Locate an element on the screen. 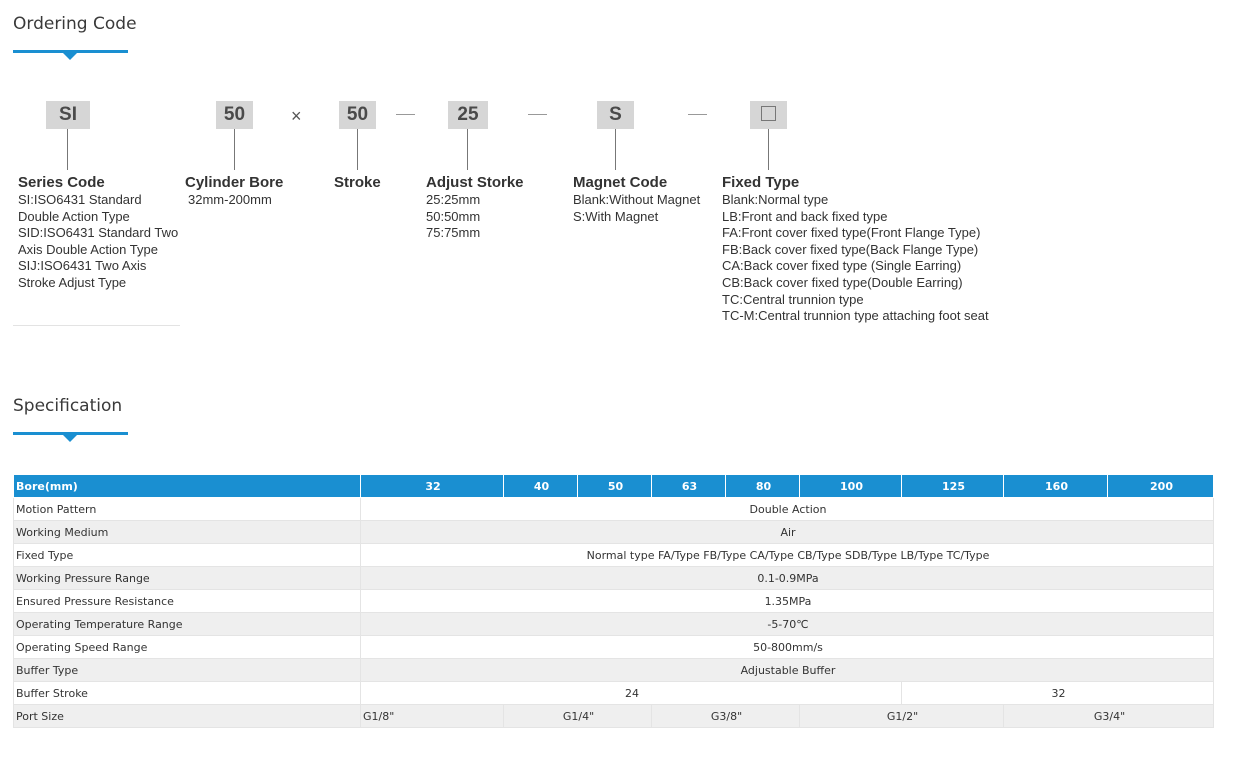 The image size is (1259, 763). ordering-code-arrow-icon is located at coordinates (70, 56).